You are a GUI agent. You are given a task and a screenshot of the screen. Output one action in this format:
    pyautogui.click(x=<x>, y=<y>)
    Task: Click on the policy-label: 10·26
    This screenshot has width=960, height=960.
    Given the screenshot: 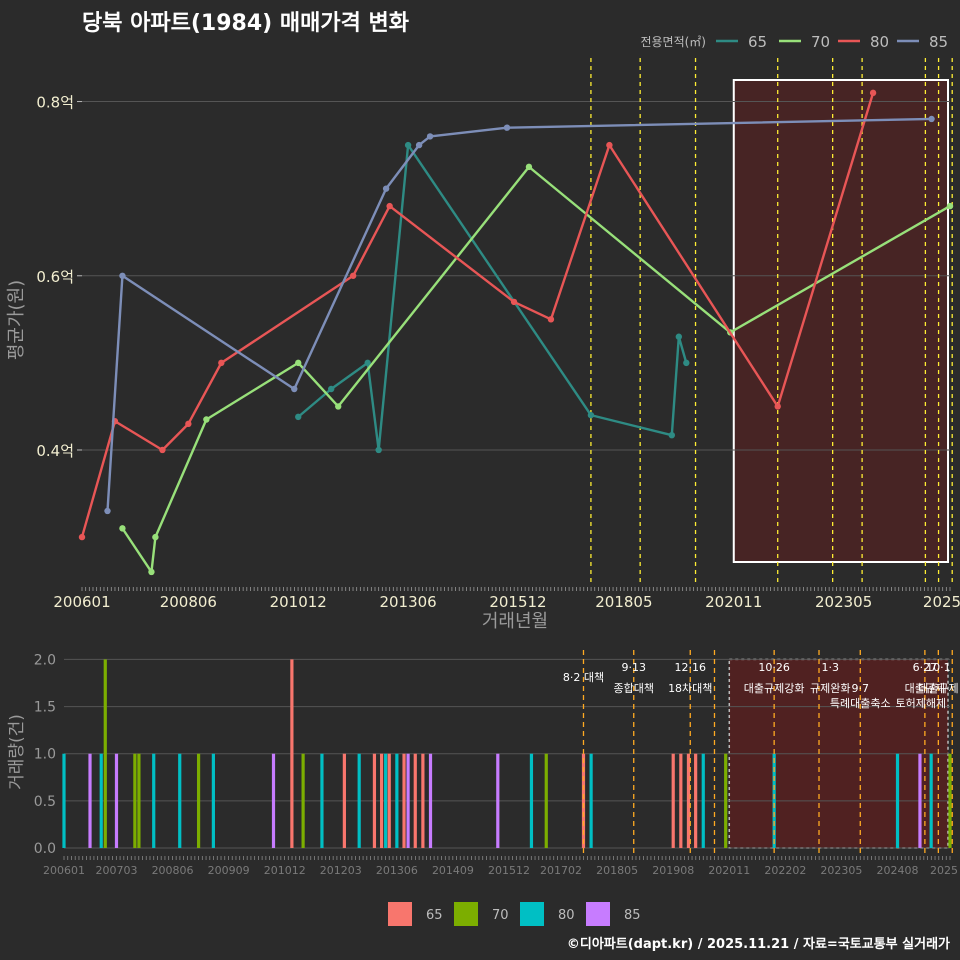 What is the action you would take?
    pyautogui.click(x=774, y=667)
    